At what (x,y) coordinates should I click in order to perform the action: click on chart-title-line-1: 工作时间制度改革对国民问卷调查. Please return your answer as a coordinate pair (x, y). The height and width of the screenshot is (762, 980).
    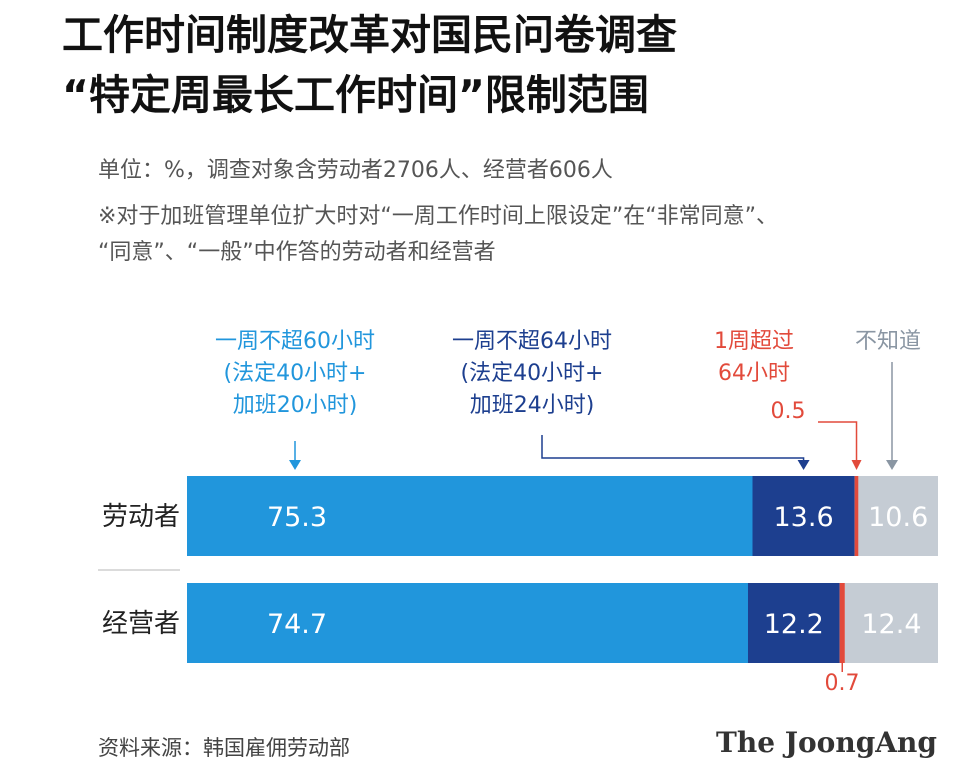
    Looking at the image, I should click on (369, 35).